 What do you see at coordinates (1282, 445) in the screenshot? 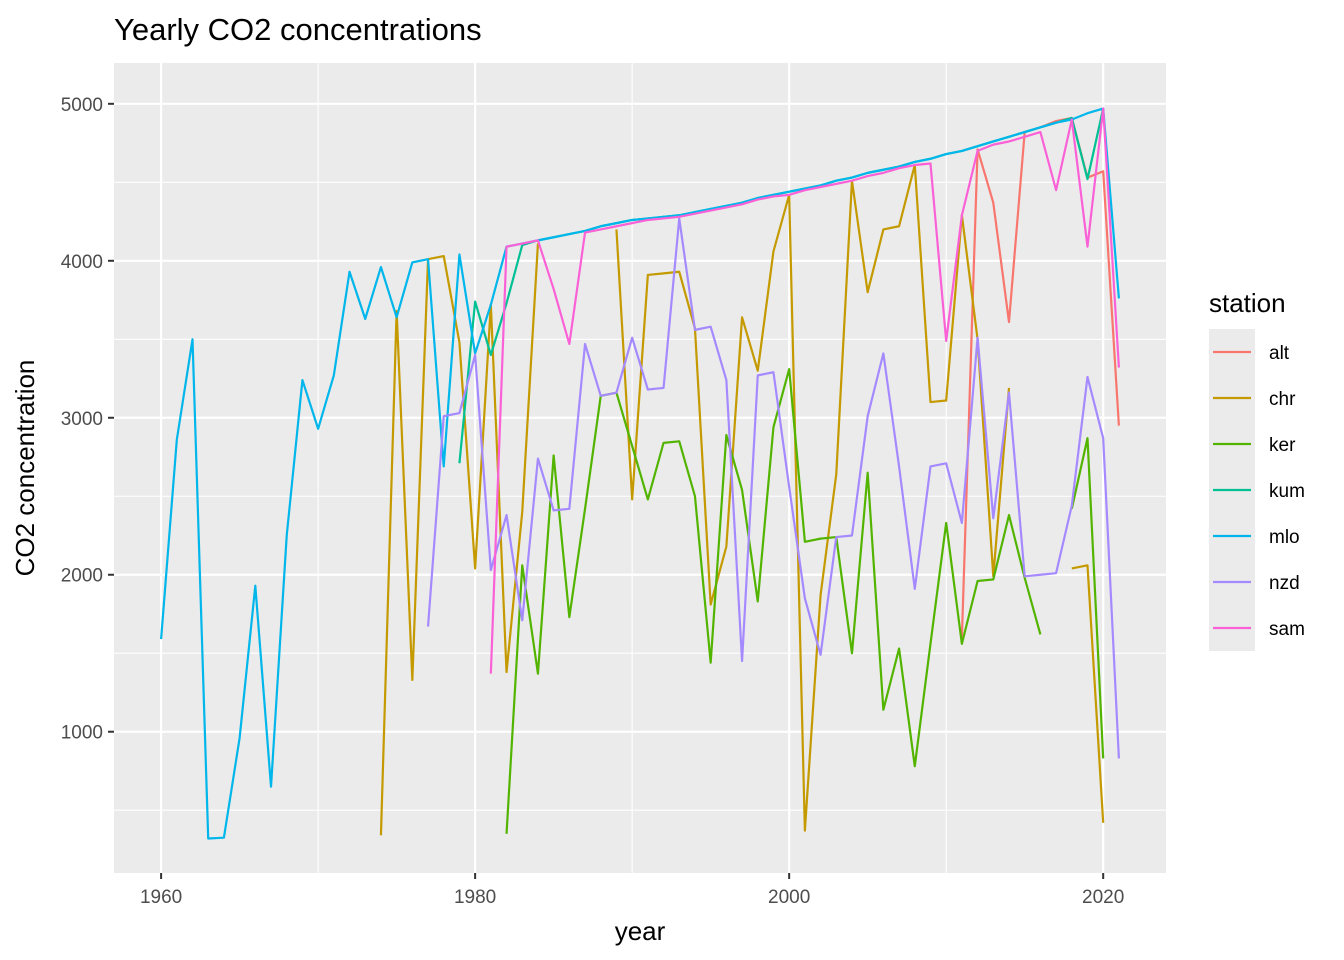
I see `legend-label-ker: ker` at bounding box center [1282, 445].